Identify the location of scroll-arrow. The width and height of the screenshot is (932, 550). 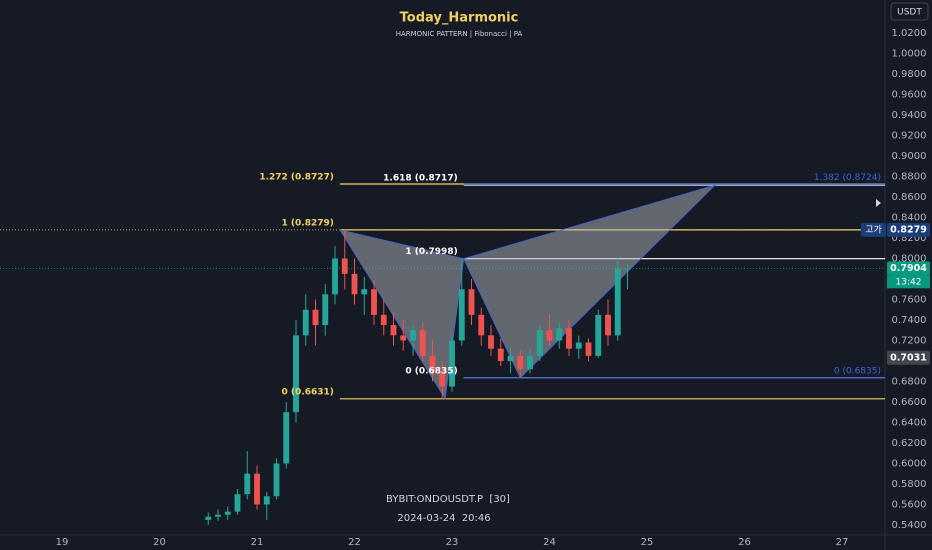
(878, 203).